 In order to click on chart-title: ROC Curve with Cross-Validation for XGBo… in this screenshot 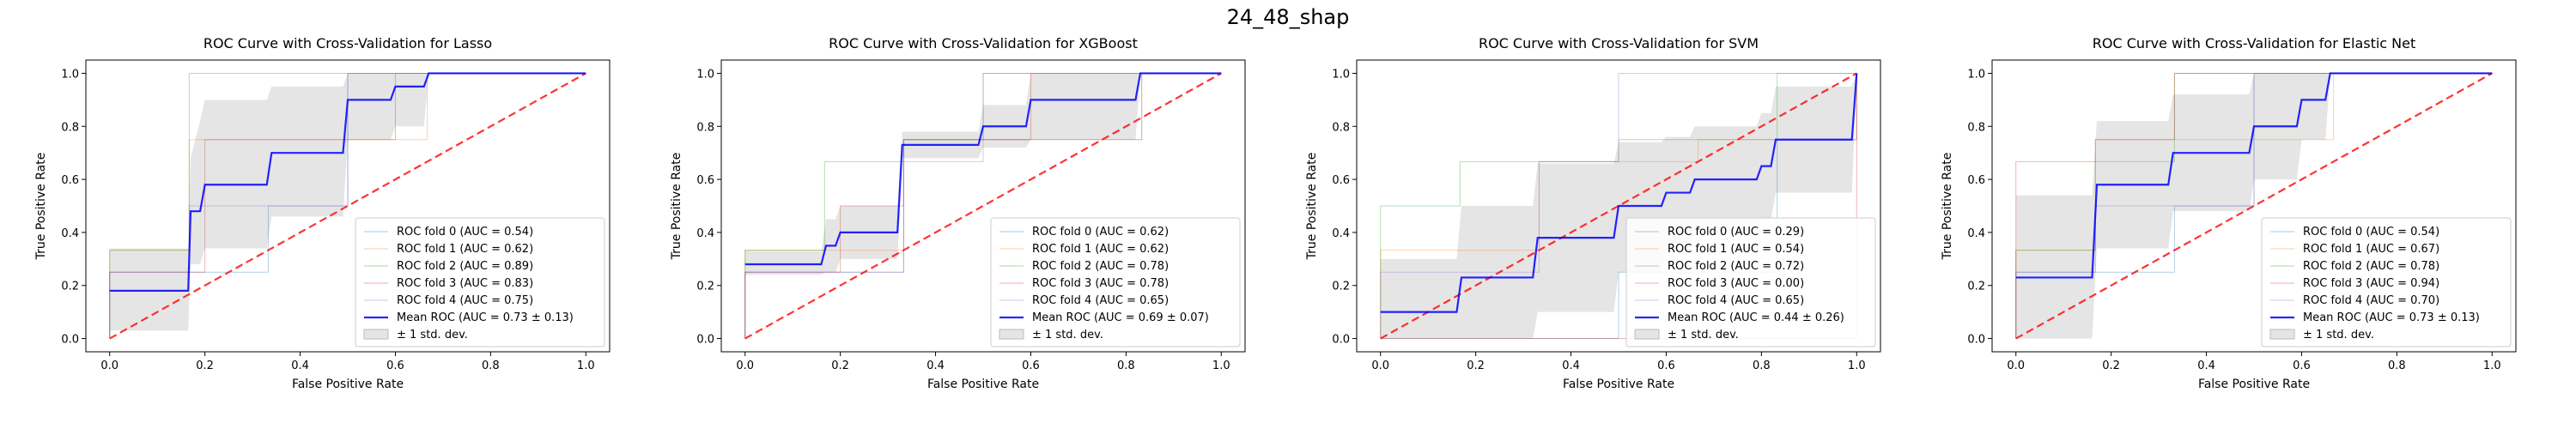, I will do `click(984, 43)`.